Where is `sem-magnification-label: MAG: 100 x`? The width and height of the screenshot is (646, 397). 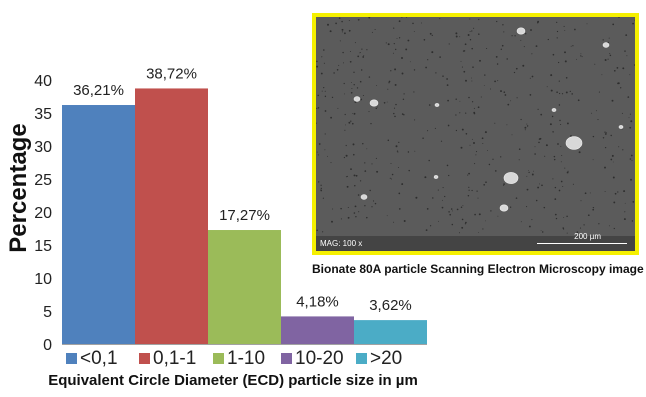 sem-magnification-label: MAG: 100 x is located at coordinates (341, 243).